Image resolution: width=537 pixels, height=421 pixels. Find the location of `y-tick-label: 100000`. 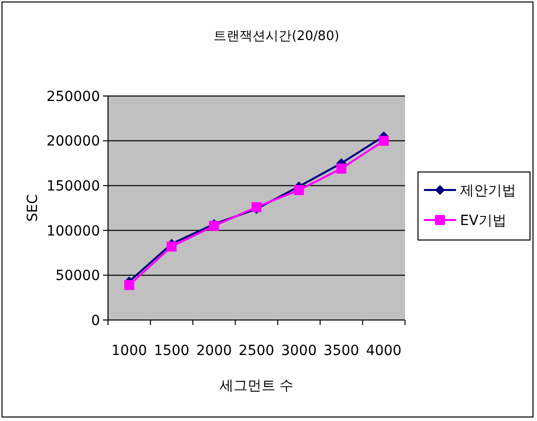

y-tick-label: 100000 is located at coordinates (73, 231).